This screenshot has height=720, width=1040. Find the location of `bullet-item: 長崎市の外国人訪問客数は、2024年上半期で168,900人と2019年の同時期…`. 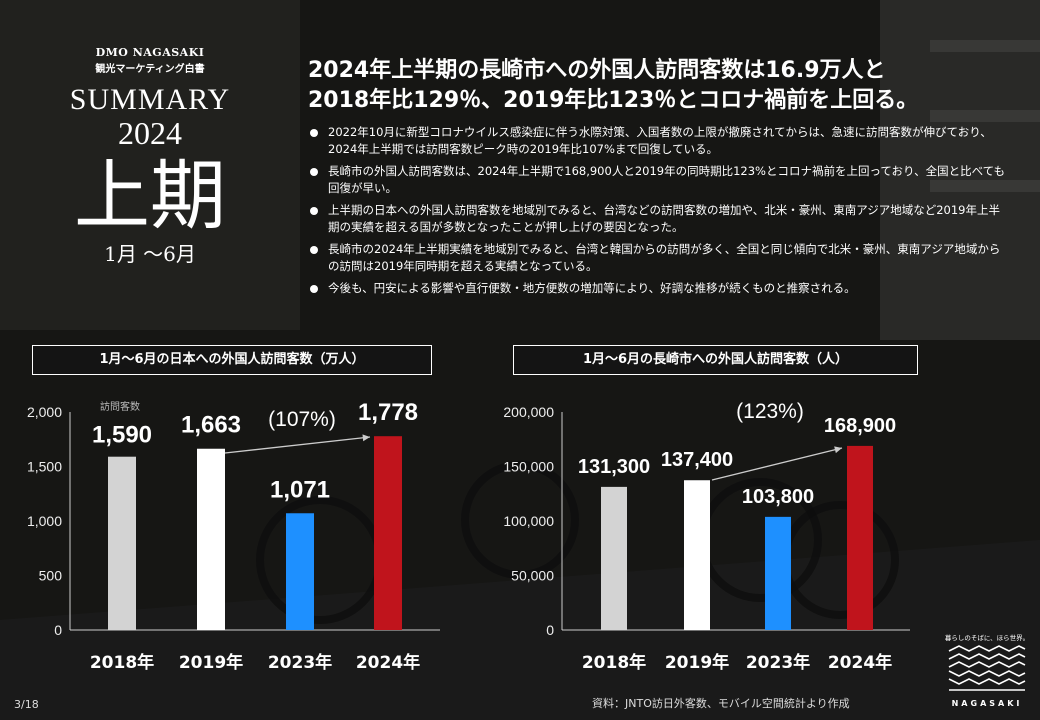

bullet-item: 長崎市の外国人訪問客数は、2024年上半期で168,900人と2019年の同時期… is located at coordinates (658, 180).